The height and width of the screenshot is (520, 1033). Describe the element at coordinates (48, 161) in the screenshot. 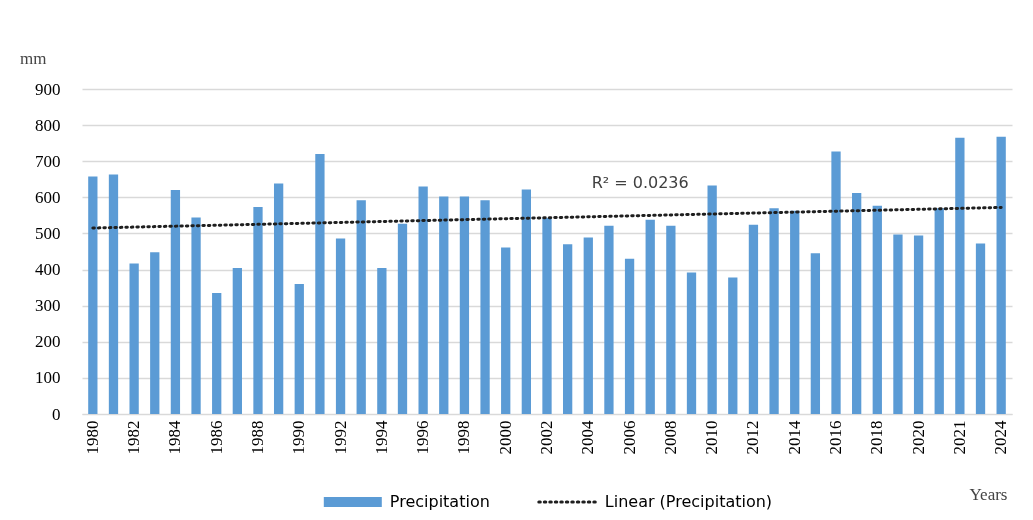

I see `y-tick-label: 700` at that location.